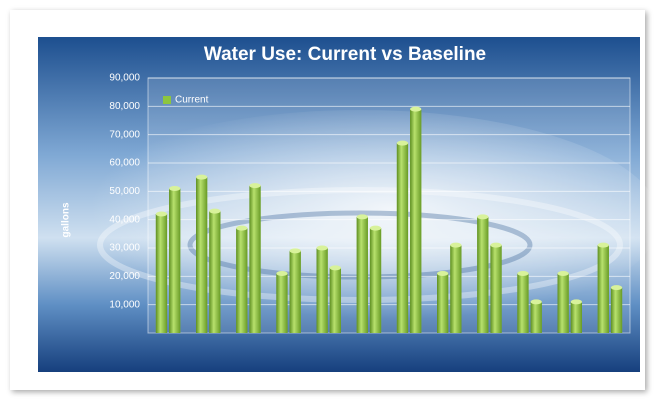 The image size is (655, 408). What do you see at coordinates (124, 276) in the screenshot?
I see `y-tick-label: 20,000` at bounding box center [124, 276].